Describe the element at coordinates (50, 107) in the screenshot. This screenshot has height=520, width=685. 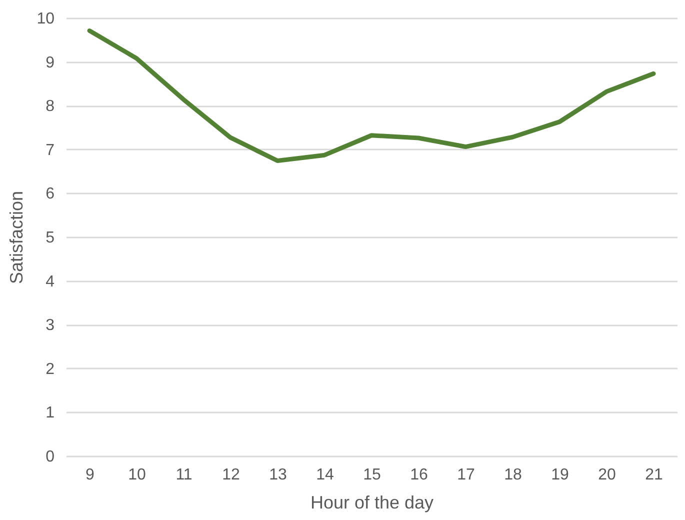
I see `y-tick-label: 8` at that location.